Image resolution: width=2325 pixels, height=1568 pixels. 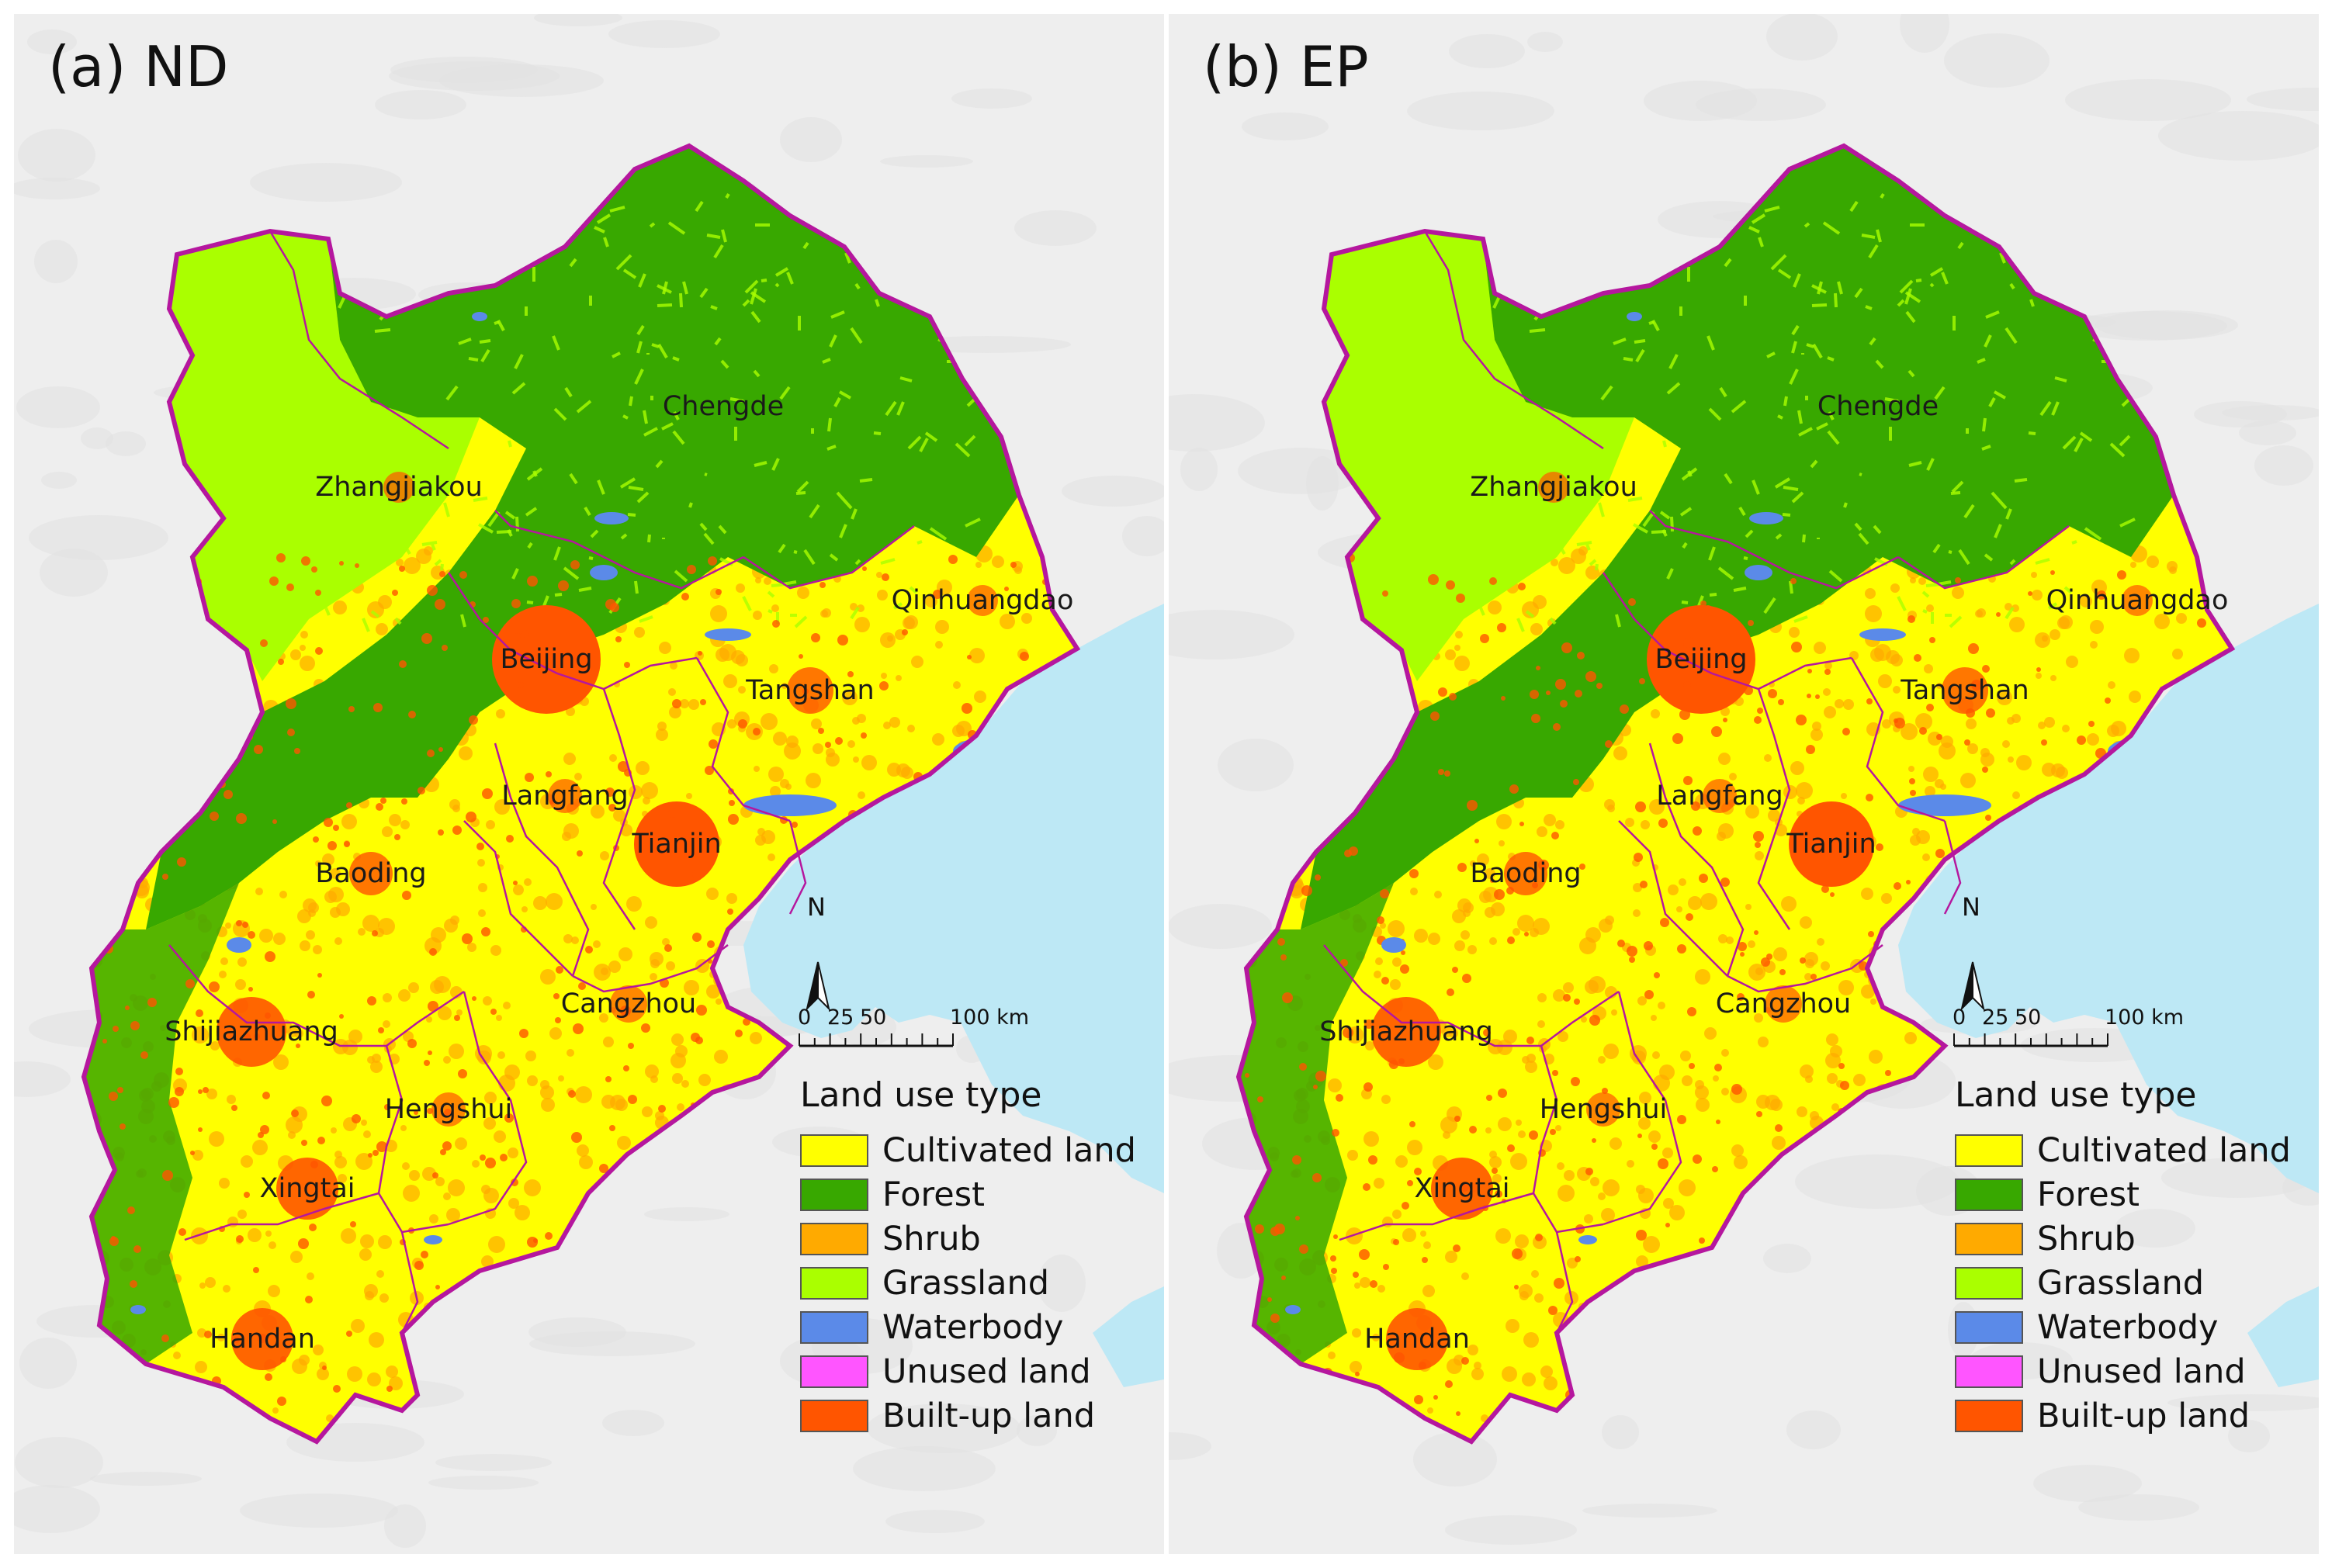 What do you see at coordinates (1406, 1031) in the screenshot?
I see `city-label: Shijiazhuang` at bounding box center [1406, 1031].